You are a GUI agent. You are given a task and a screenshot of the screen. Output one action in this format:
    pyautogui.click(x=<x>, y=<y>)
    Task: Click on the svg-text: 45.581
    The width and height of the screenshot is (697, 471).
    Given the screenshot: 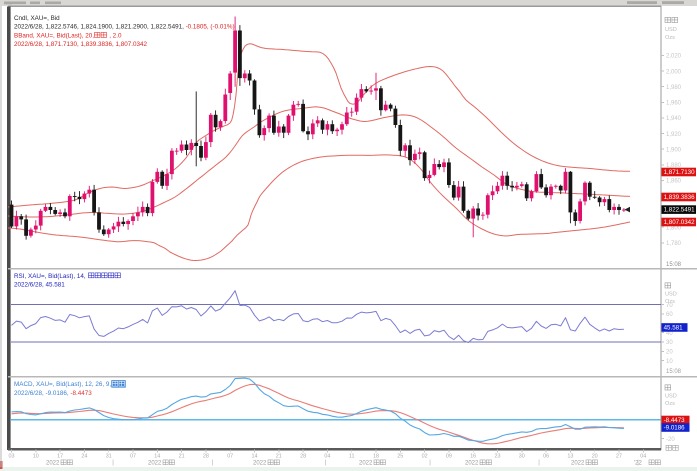 What is the action you would take?
    pyautogui.click(x=673, y=328)
    